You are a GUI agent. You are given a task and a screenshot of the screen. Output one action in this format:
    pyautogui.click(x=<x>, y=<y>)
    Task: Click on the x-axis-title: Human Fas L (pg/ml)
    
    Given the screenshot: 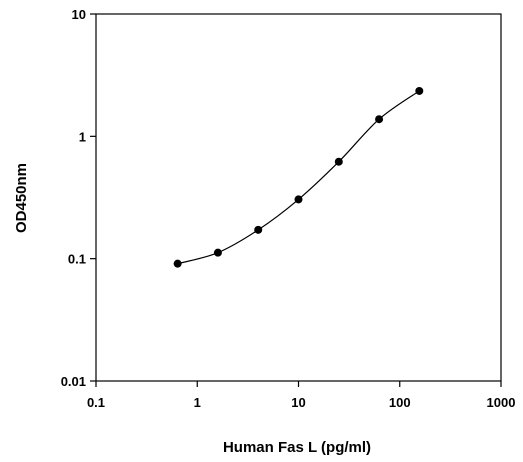 What is the action you would take?
    pyautogui.click(x=297, y=447)
    